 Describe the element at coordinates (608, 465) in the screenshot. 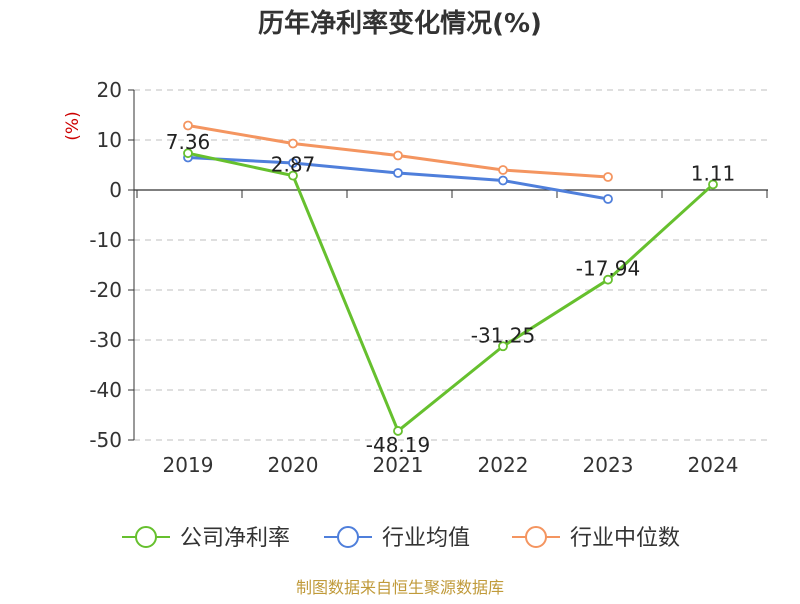

I see `x-tick-label: 2023` at that location.